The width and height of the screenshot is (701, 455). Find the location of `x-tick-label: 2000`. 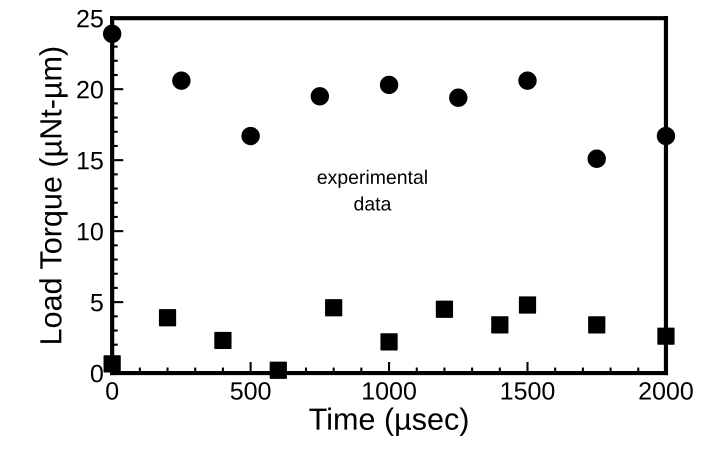

x-tick-label: 2000 is located at coordinates (666, 391).